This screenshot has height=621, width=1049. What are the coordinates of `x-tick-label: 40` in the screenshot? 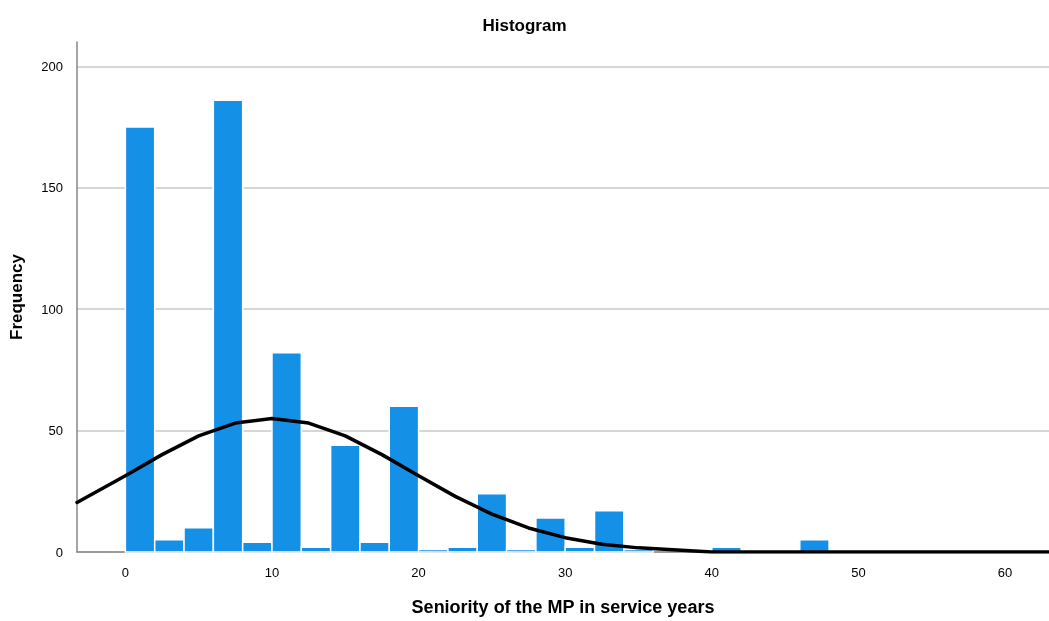 It's located at (712, 572).